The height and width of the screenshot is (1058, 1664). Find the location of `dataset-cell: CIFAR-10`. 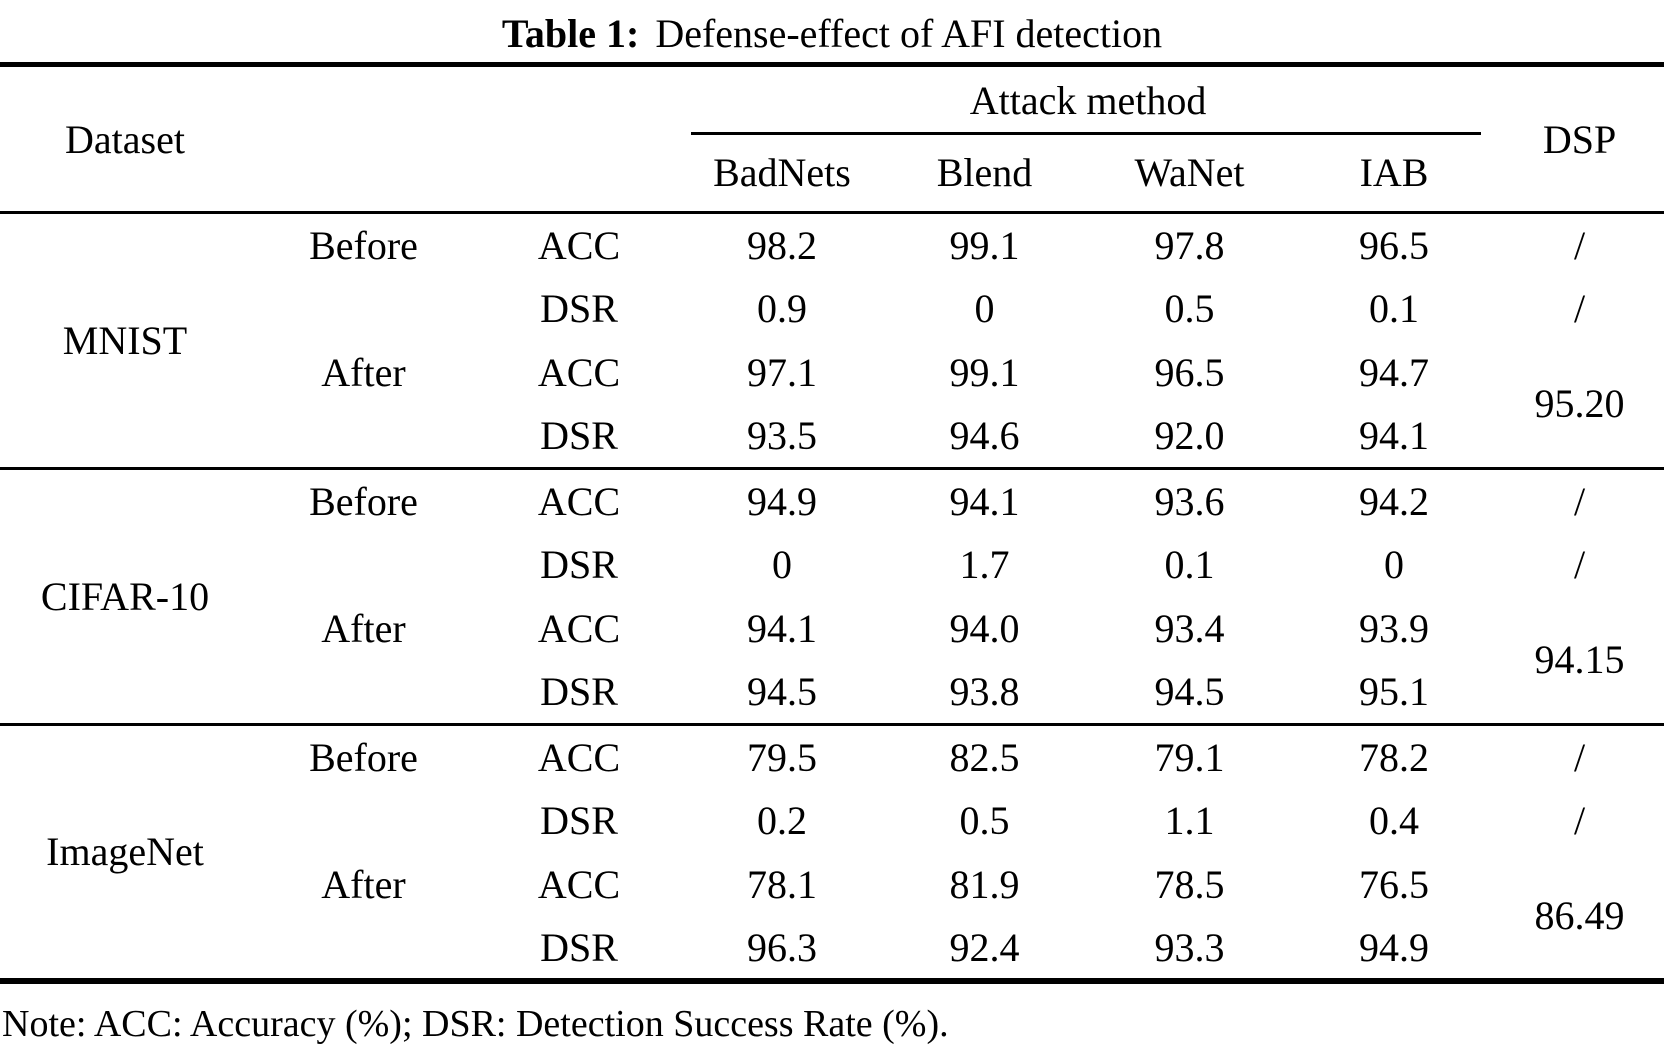

dataset-cell: CIFAR-10 is located at coordinates (125, 596).